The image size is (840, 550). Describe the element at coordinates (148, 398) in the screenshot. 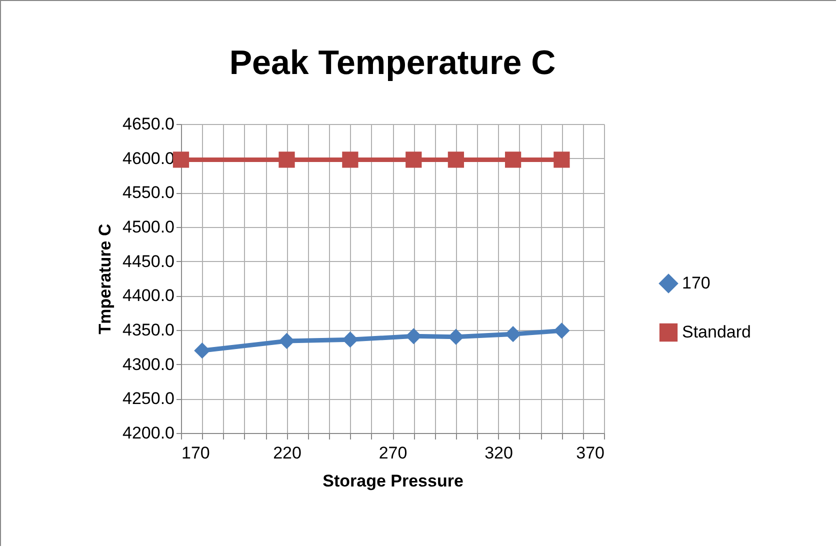

I see `y-tick-label: 4250.0` at that location.